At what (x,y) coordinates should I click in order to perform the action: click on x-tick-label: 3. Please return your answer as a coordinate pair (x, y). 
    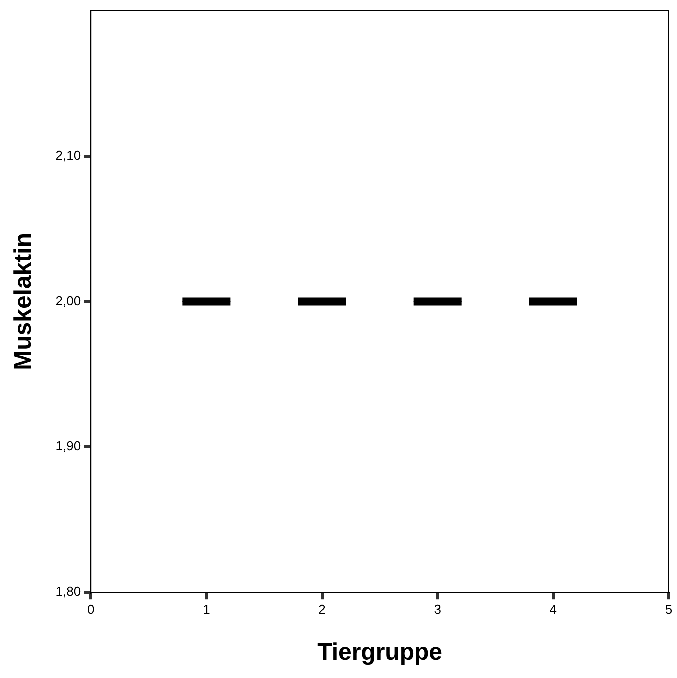
    Looking at the image, I should click on (438, 609).